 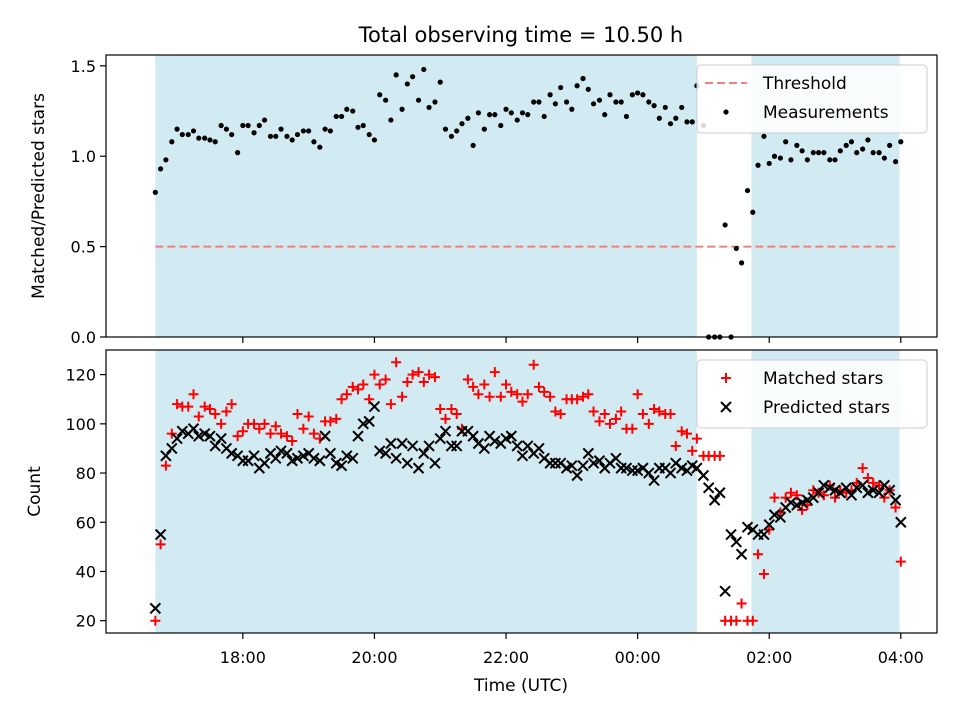 What do you see at coordinates (86, 571) in the screenshot?
I see `y-tick-label: 40` at bounding box center [86, 571].